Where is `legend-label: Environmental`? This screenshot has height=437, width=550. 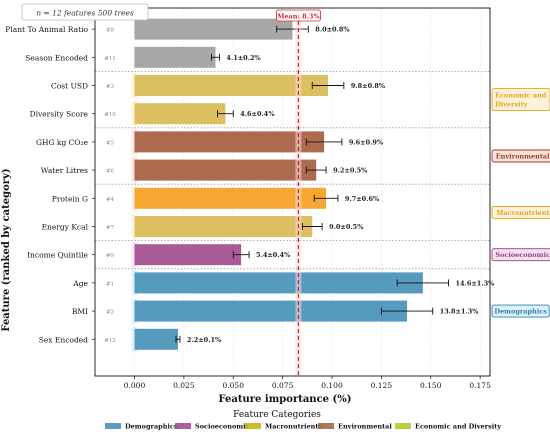 legend-label: Environmental is located at coordinates (365, 427).